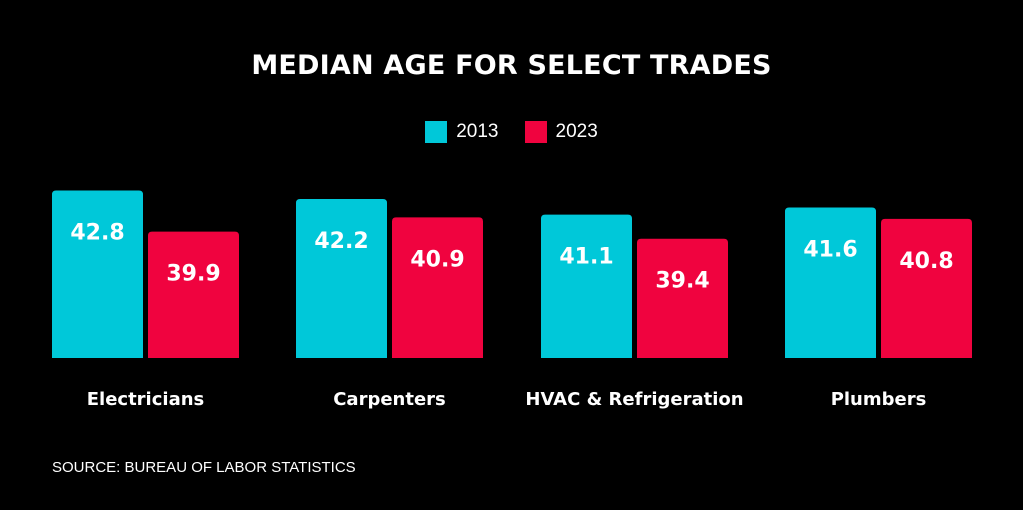 The width and height of the screenshot is (1023, 510). I want to click on bar-electricians-2013, so click(97, 274).